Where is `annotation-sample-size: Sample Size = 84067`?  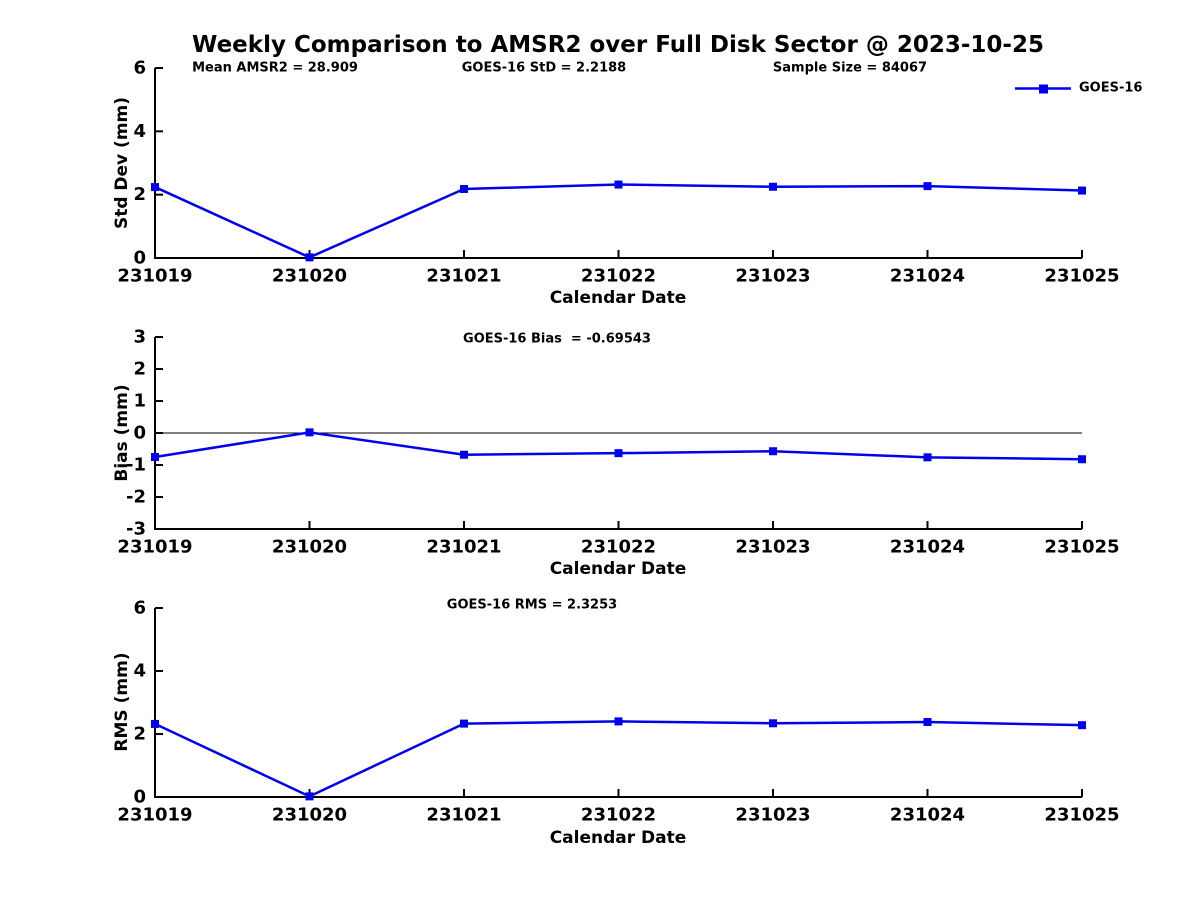 annotation-sample-size: Sample Size = 84067 is located at coordinates (850, 68).